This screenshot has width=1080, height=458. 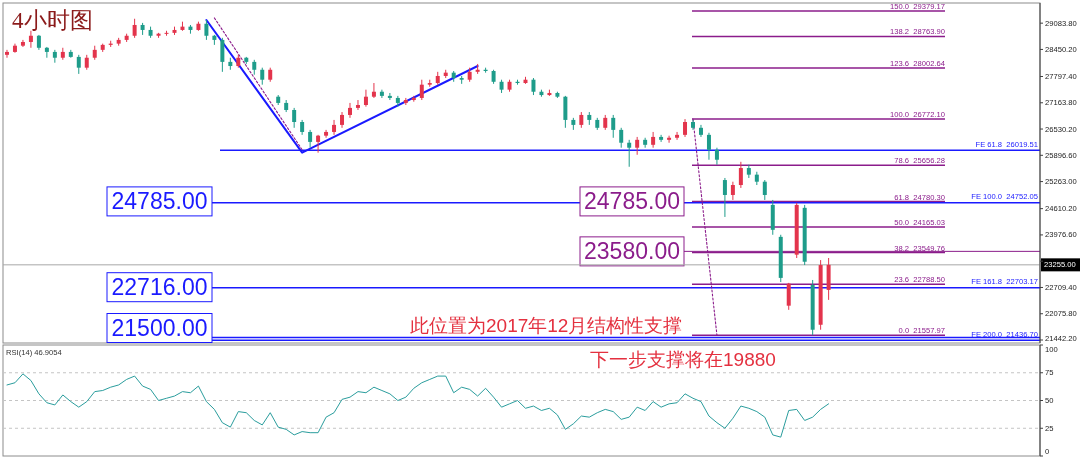 What do you see at coordinates (52, 20) in the screenshot?
I see `title: 4小时图` at bounding box center [52, 20].